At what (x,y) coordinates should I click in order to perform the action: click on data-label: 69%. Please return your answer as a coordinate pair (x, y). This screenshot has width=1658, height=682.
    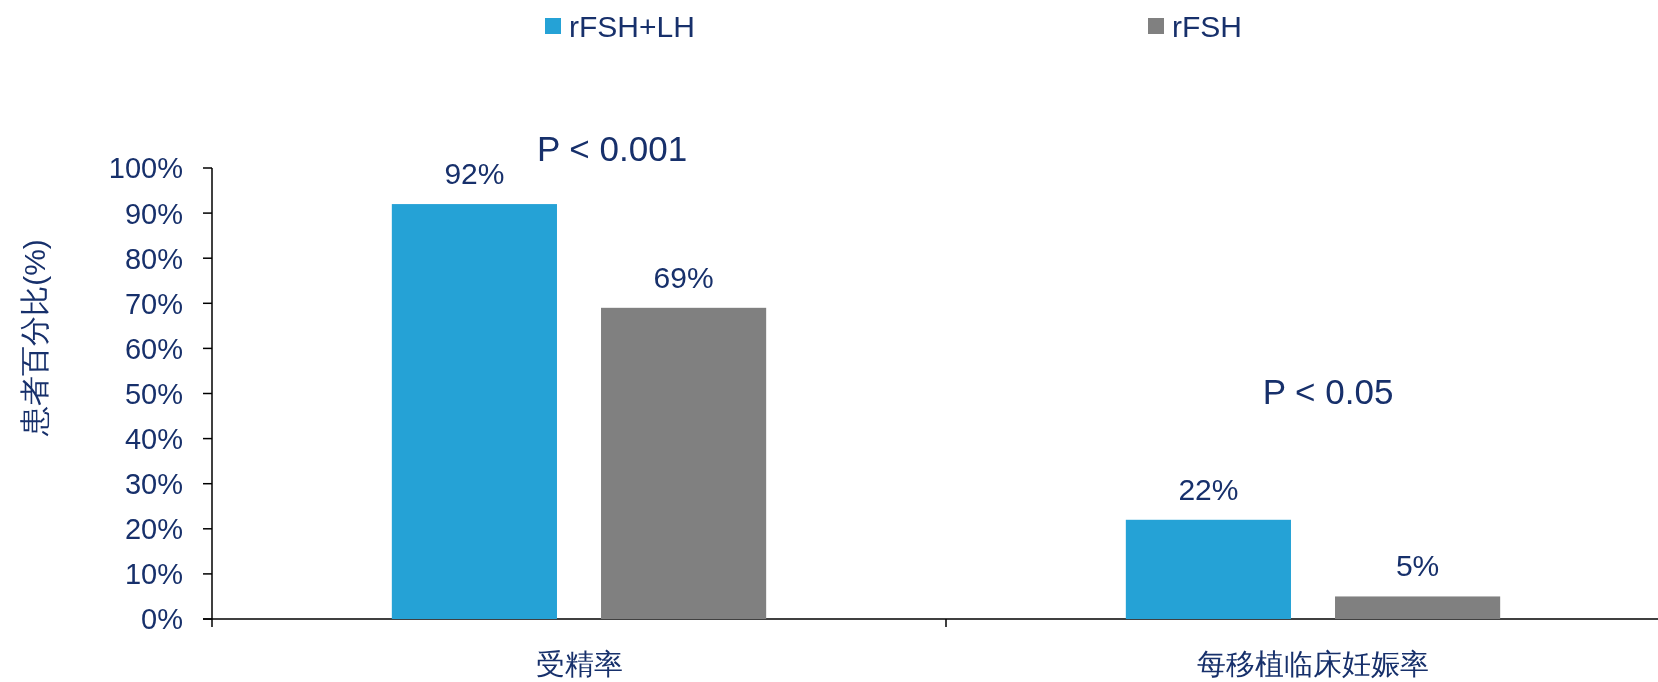
    Looking at the image, I should click on (683, 277).